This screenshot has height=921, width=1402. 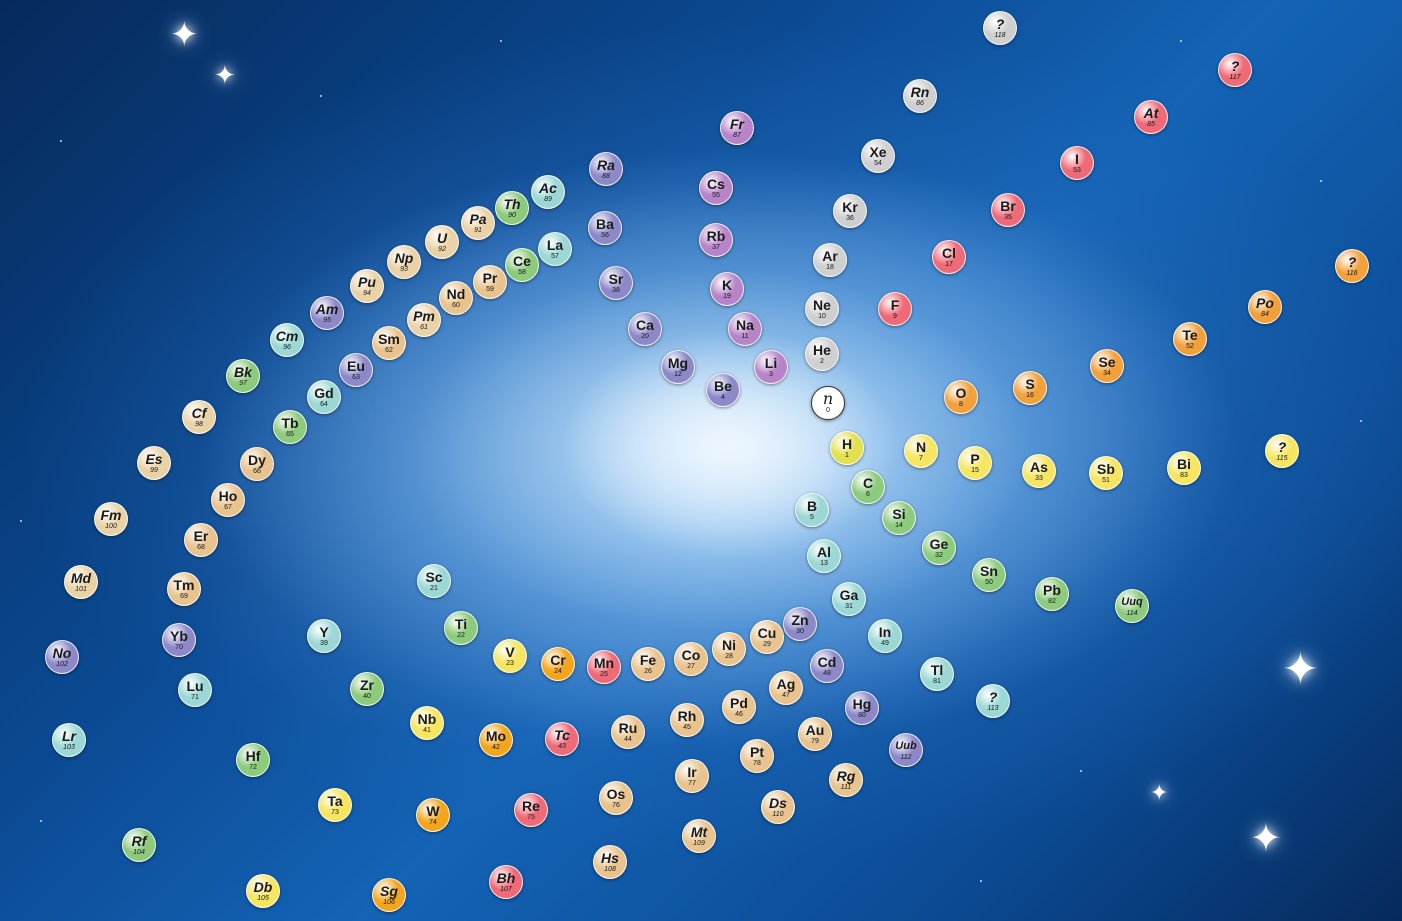 I want to click on element-53: I 53, so click(x=1077, y=163).